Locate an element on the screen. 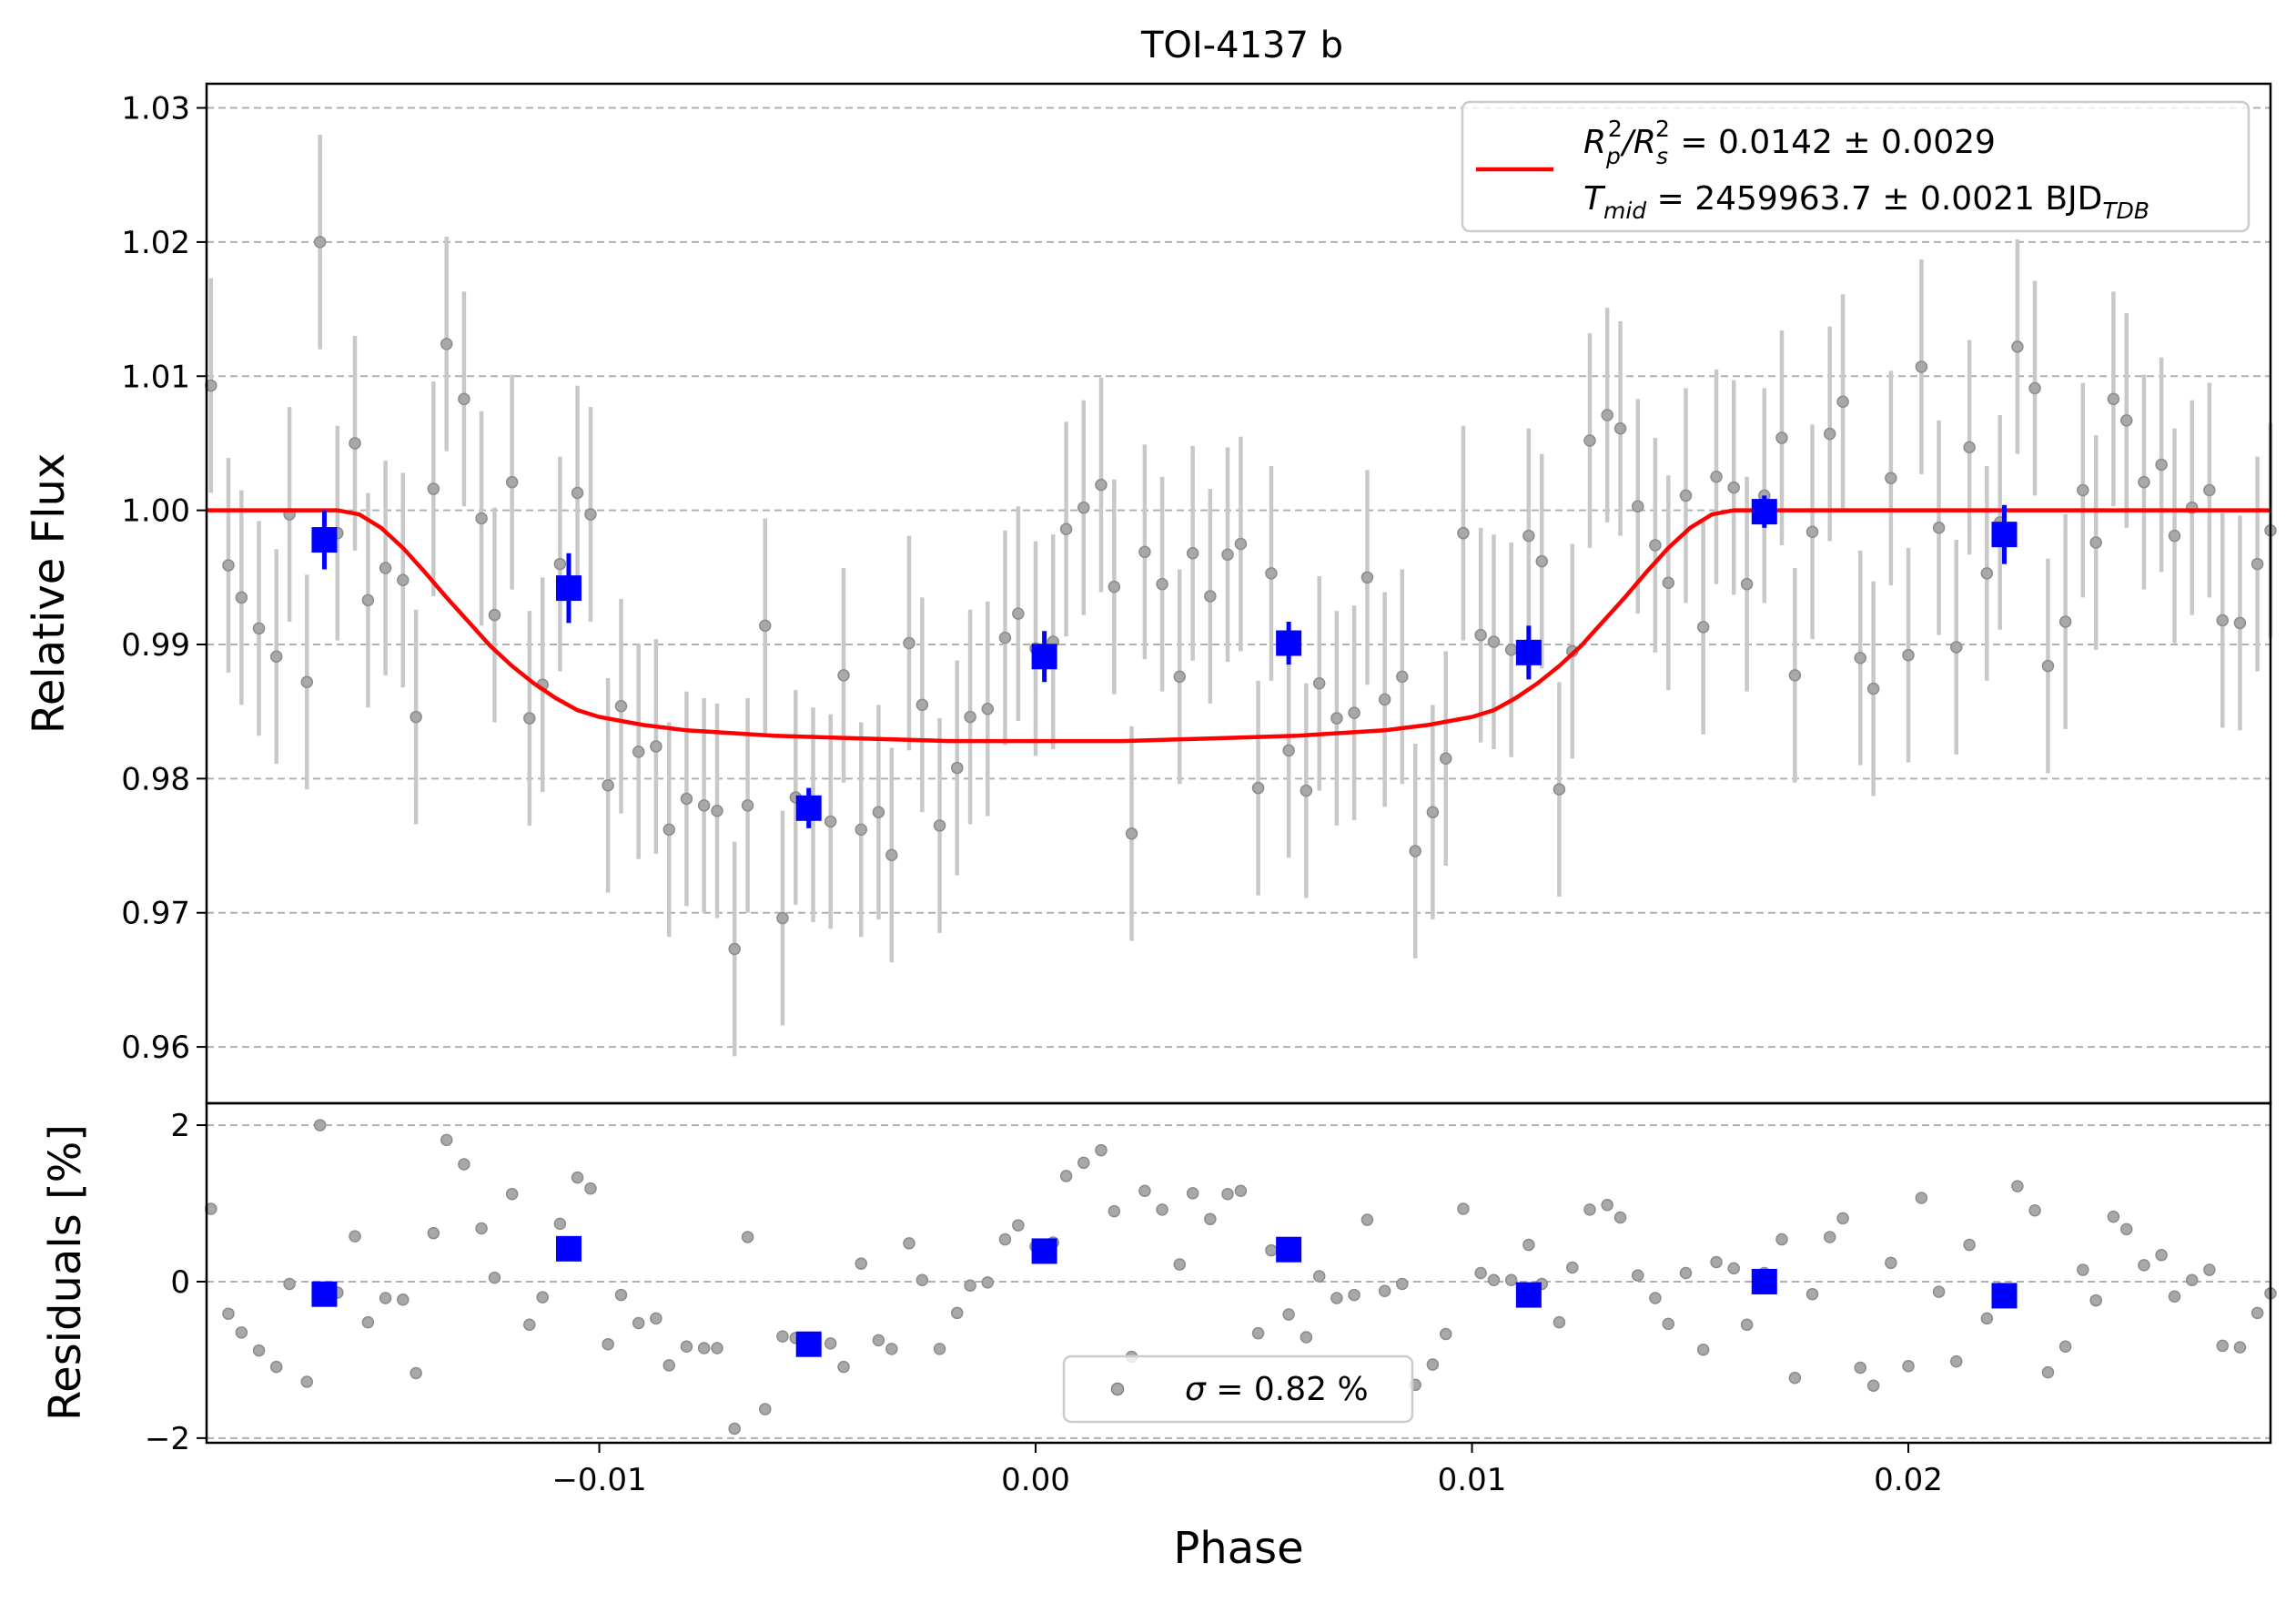  flux-ytick-label: 0.96 is located at coordinates (156, 1048).